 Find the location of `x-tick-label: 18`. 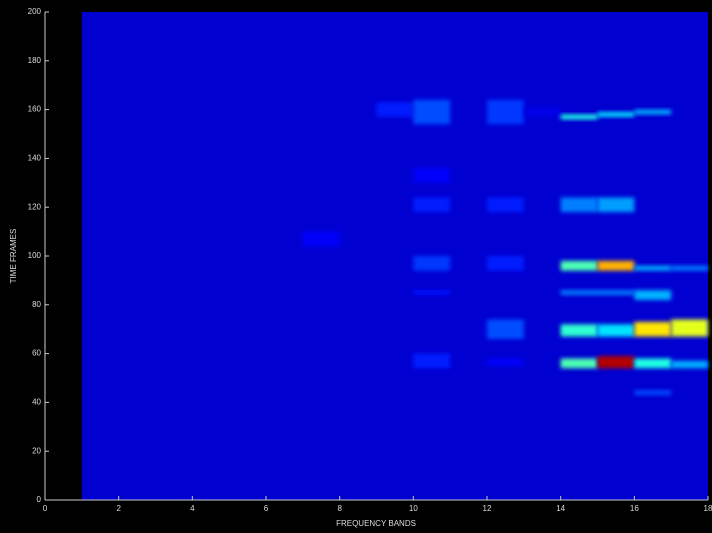

x-tick-label: 18 is located at coordinates (708, 508).